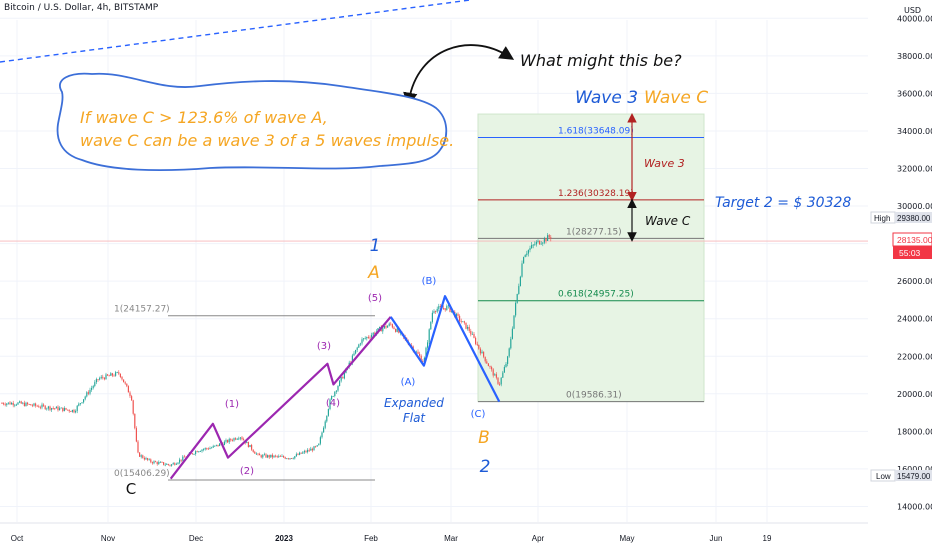  I want to click on low-tag-label: Low, so click(883, 476).